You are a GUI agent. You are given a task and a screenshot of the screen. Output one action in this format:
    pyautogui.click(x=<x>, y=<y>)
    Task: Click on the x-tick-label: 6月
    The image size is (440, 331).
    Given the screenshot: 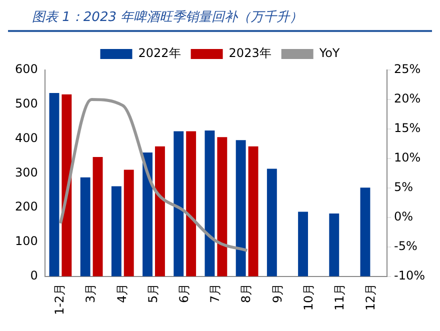 What is the action you would take?
    pyautogui.click(x=183, y=293)
    